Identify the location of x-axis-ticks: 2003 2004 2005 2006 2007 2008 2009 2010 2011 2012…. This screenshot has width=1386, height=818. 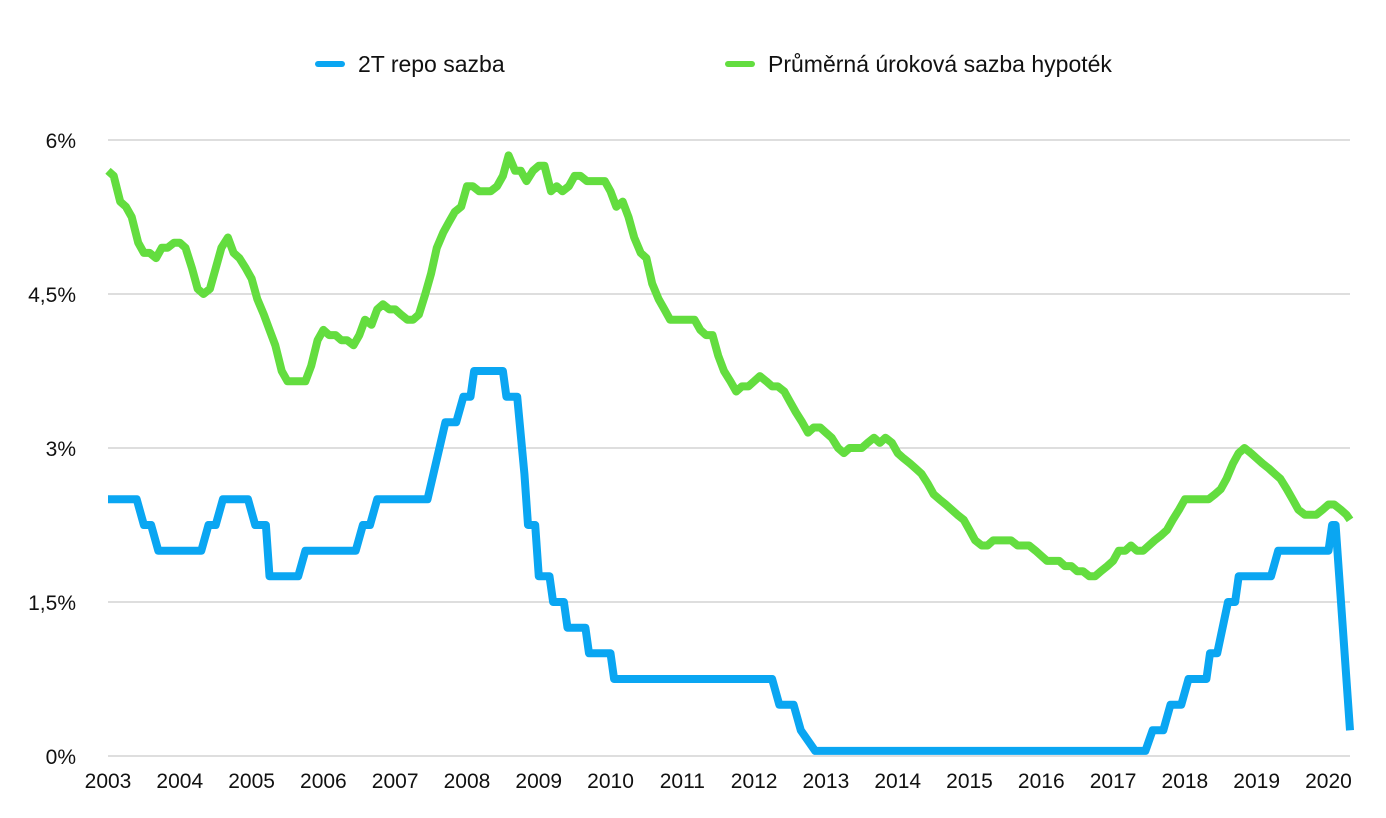
(718, 781).